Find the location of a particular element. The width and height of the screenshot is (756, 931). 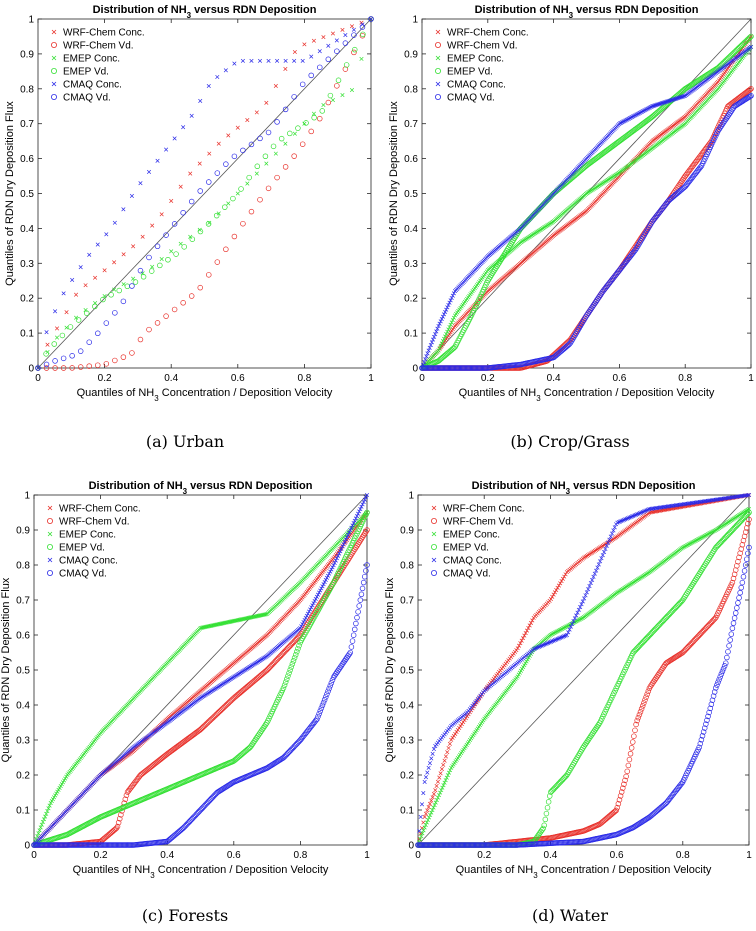

text-part: versus RDN Deposition is located at coordinates (250, 486).